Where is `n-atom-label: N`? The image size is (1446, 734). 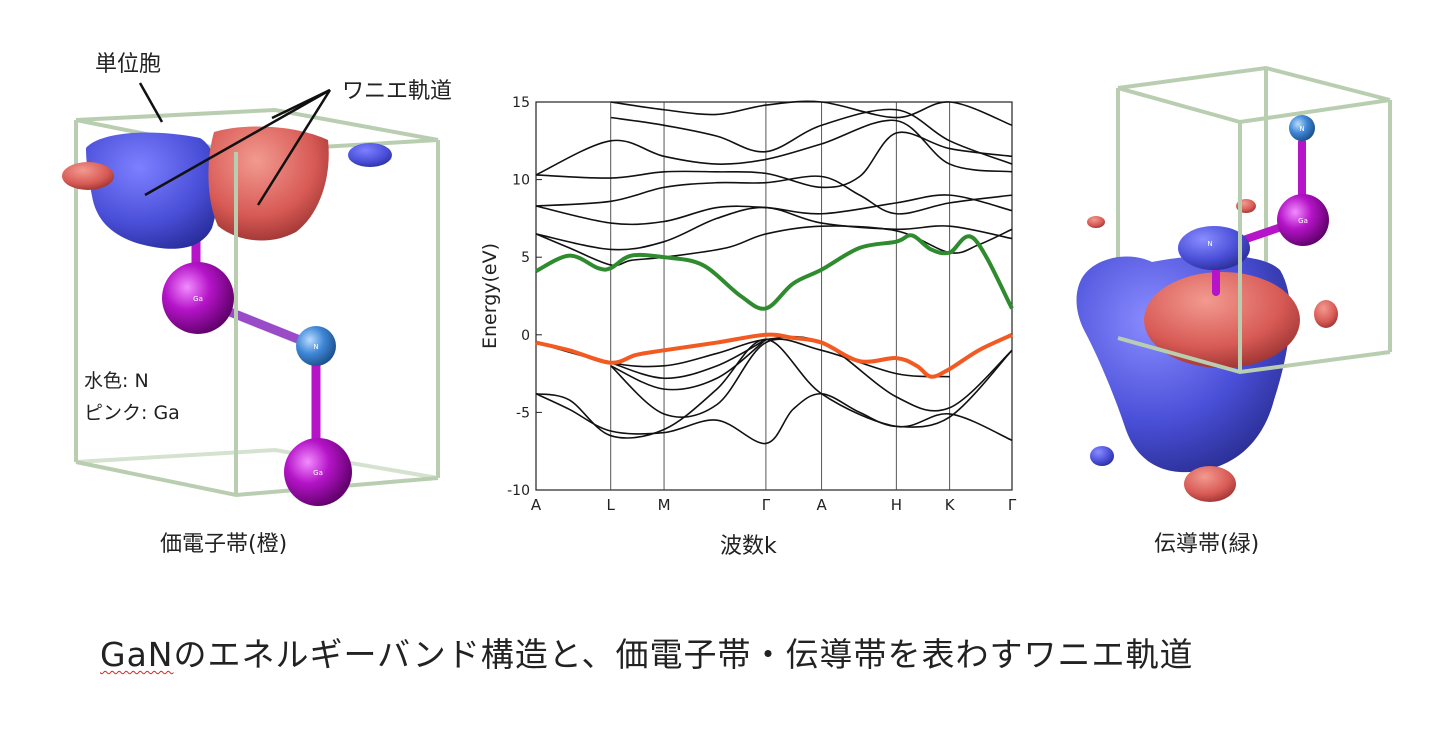
n-atom-label: N is located at coordinates (315, 347).